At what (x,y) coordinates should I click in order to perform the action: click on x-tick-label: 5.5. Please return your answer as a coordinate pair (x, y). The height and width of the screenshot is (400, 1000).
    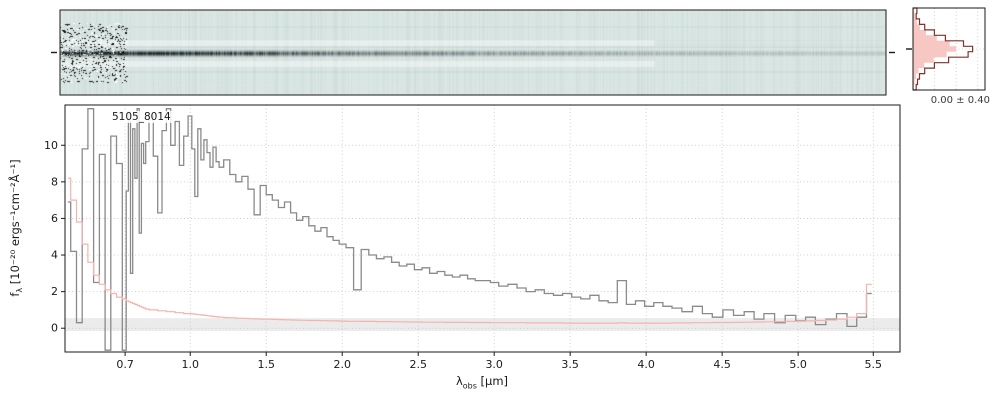
    Looking at the image, I should click on (874, 364).